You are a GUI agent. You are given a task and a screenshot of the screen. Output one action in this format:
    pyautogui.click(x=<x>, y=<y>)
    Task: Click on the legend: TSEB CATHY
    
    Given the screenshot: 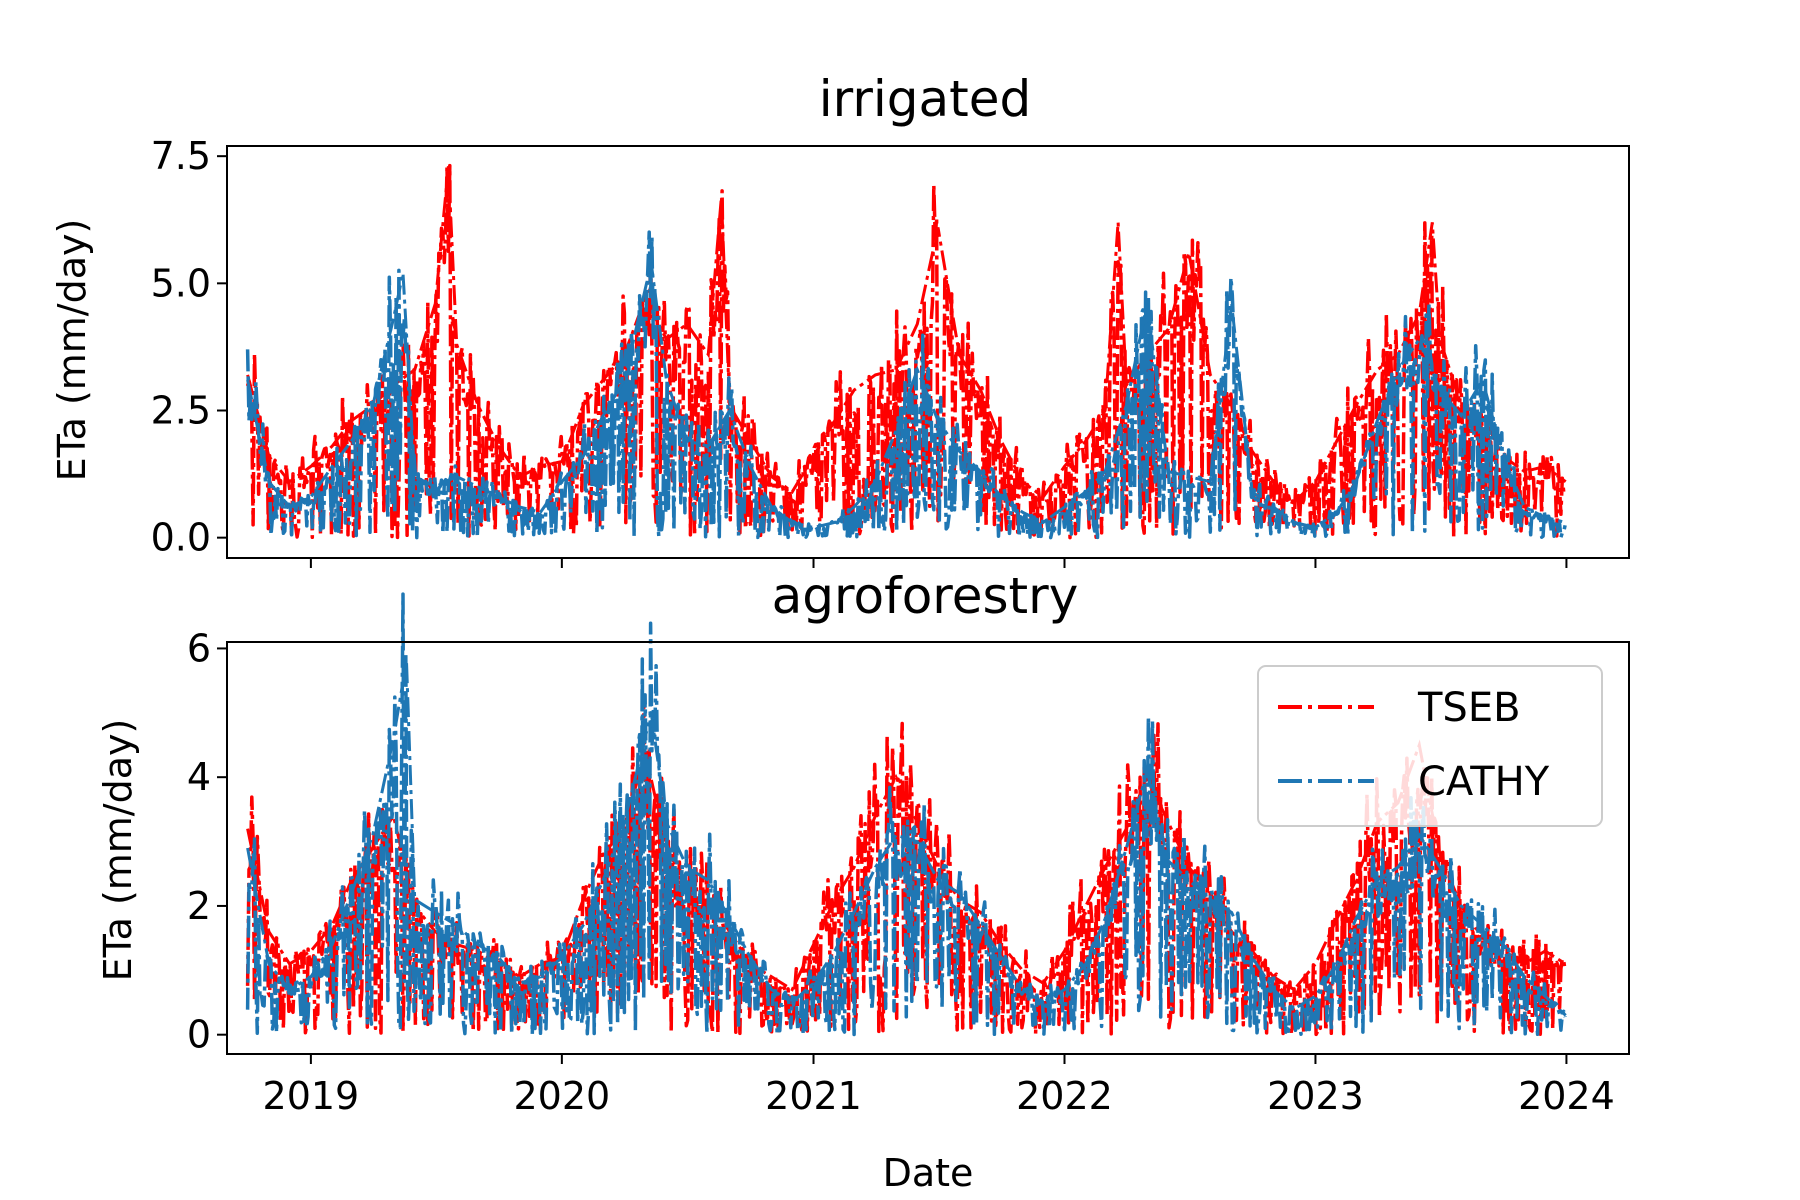 What is the action you would take?
    pyautogui.click(x=1430, y=746)
    